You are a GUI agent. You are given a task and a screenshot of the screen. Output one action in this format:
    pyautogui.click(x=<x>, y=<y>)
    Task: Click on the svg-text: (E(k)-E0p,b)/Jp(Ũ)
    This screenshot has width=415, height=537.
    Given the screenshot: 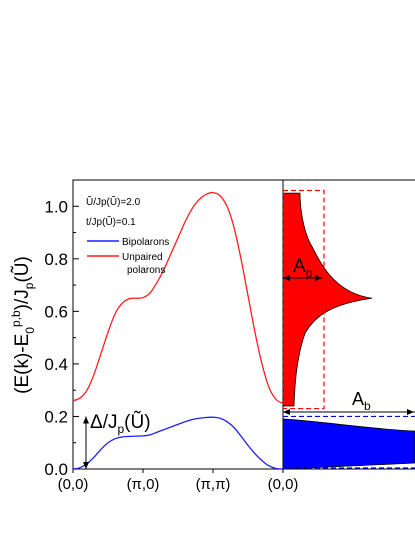 What is the action you would take?
    pyautogui.click(x=23, y=325)
    